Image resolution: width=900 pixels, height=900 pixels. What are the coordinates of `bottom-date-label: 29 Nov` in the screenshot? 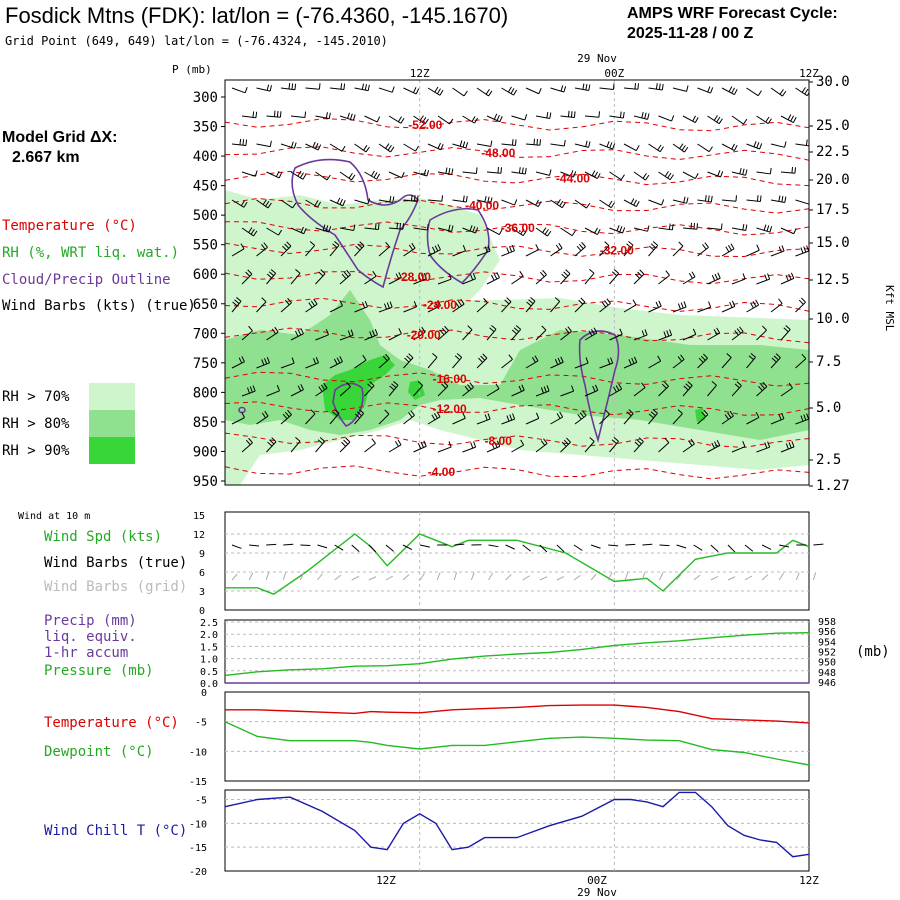 It's located at (597, 892).